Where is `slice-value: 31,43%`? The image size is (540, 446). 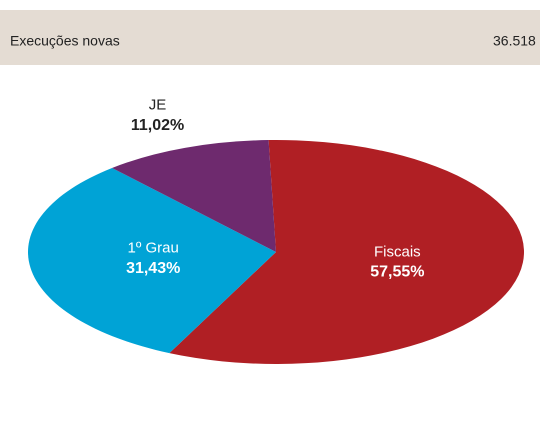 slice-value: 31,43% is located at coordinates (153, 268).